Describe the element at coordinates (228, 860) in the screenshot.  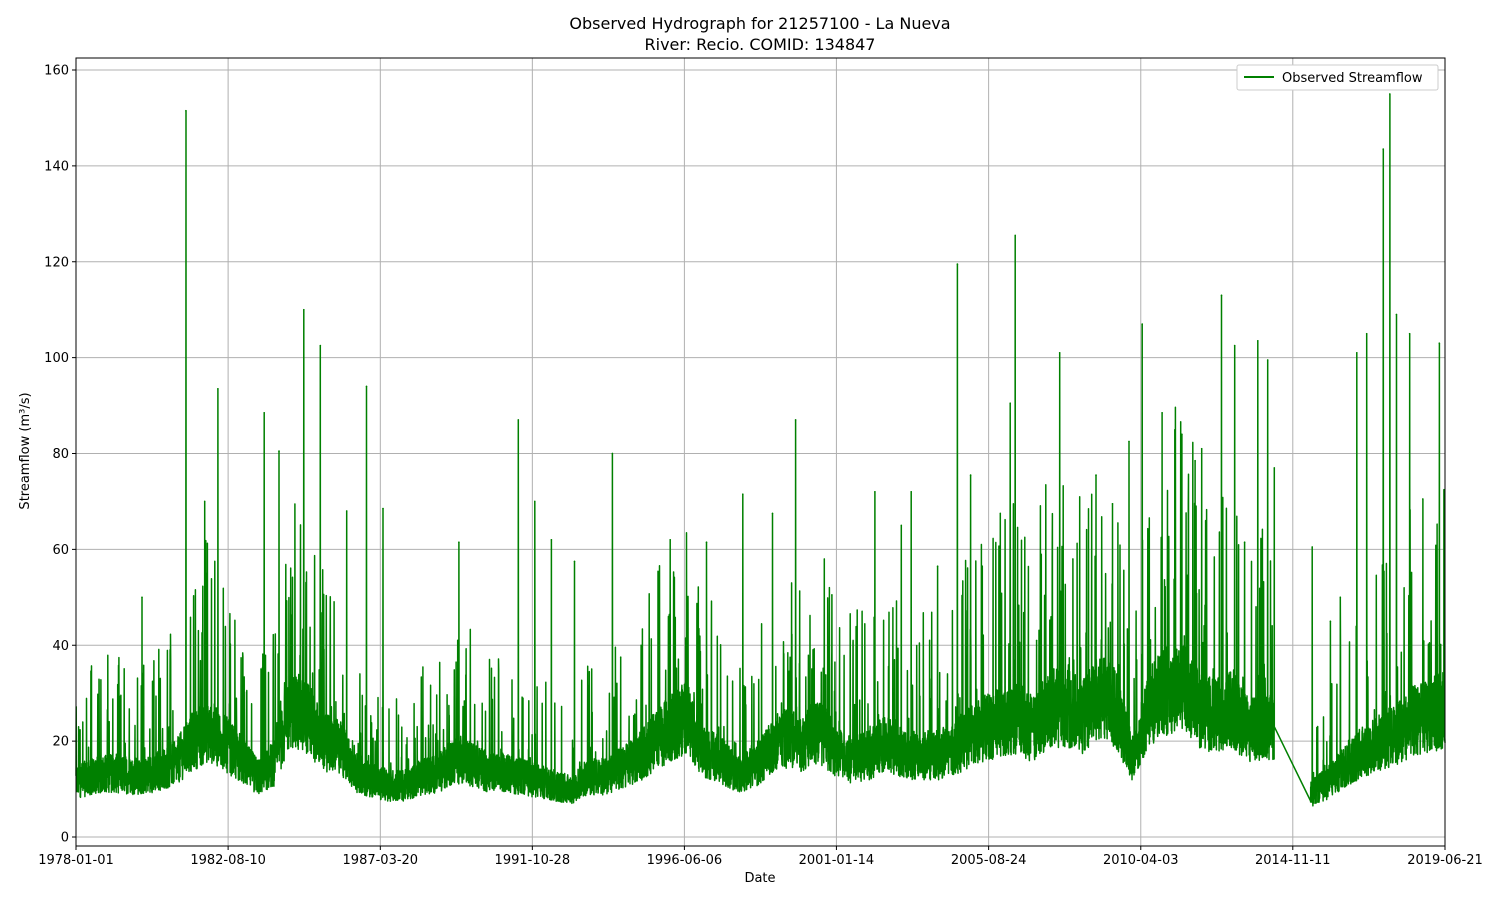
I see `x-tick-label: 1982-08-10` at that location.